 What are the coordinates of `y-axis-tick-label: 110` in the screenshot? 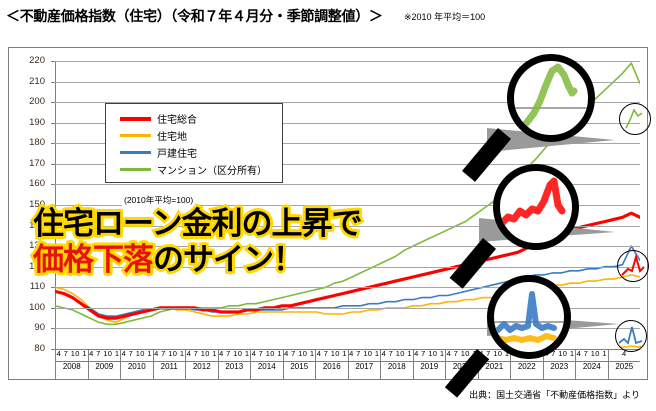 It's located at (37, 287).